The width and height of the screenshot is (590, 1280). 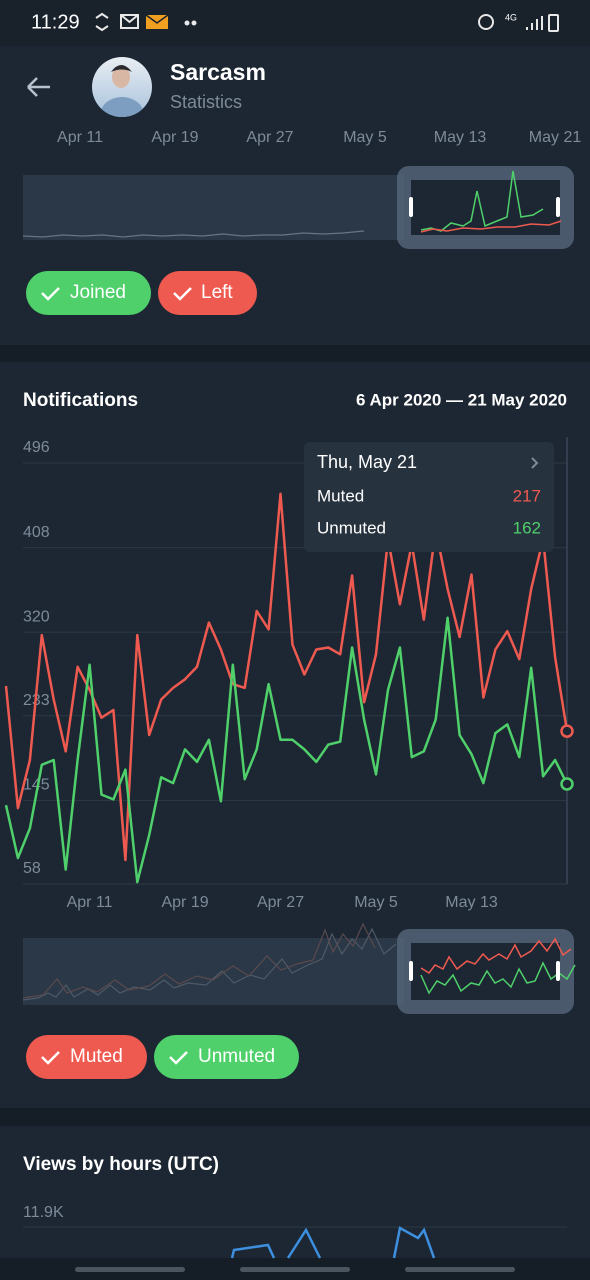 I want to click on chip-label: Joined, so click(x=98, y=292).